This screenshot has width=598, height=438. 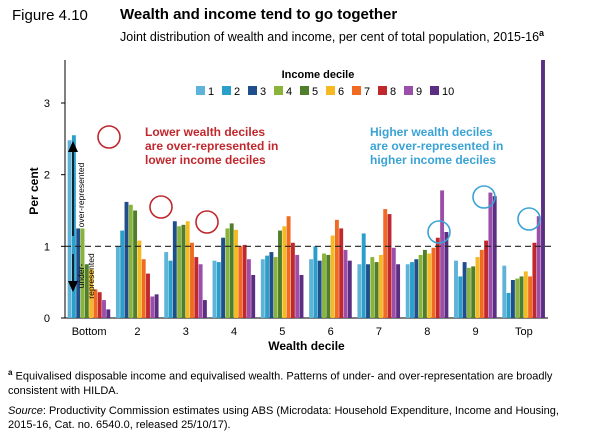 What do you see at coordinates (542, 33) in the screenshot?
I see `subtitle-note-marker: a` at bounding box center [542, 33].